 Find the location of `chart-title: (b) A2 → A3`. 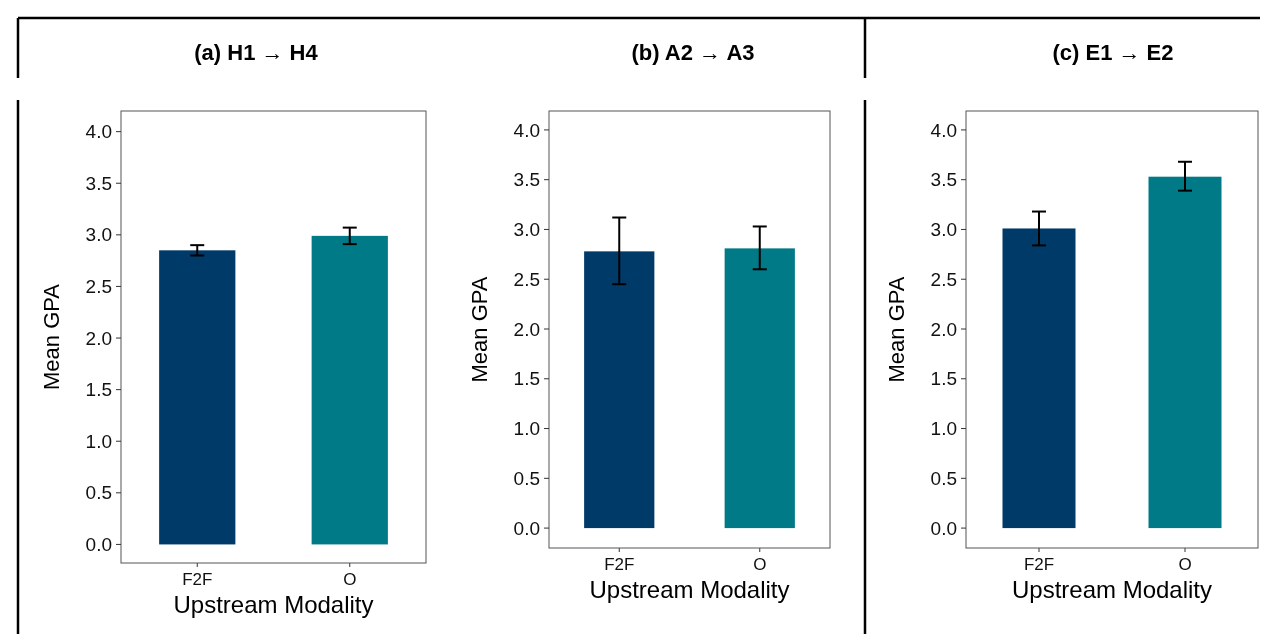

chart-title: (b) A2 → A3 is located at coordinates (693, 52).